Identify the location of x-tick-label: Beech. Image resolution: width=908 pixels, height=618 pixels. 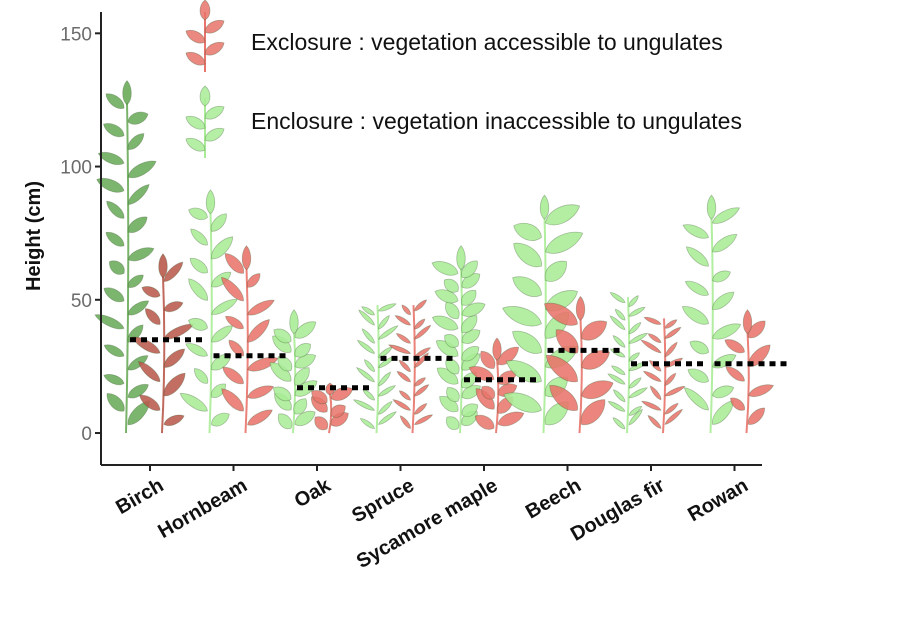
(553, 498).